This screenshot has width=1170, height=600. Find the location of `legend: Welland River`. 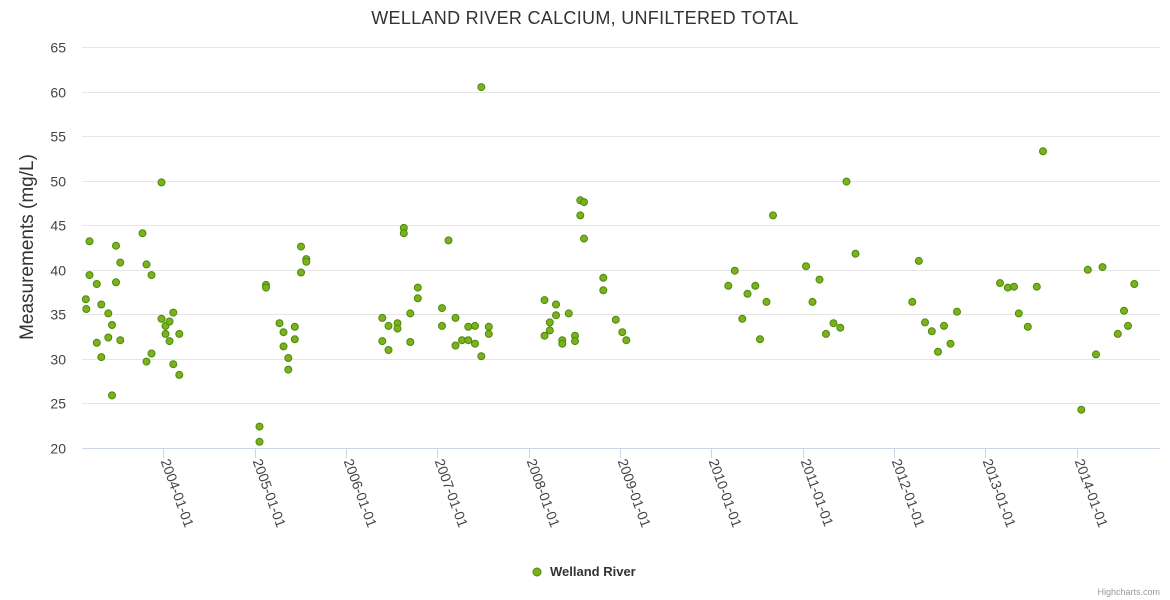

legend: Welland River is located at coordinates (584, 571).